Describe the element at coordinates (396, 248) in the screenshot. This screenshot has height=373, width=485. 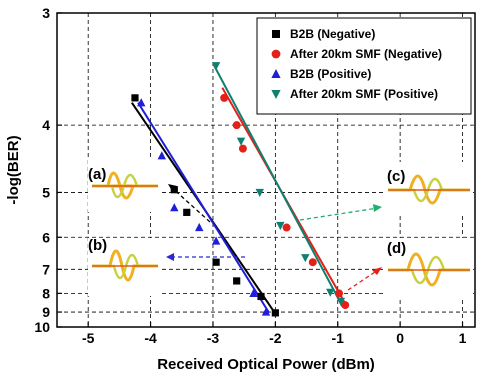
I see `annotation-d: (d)` at that location.